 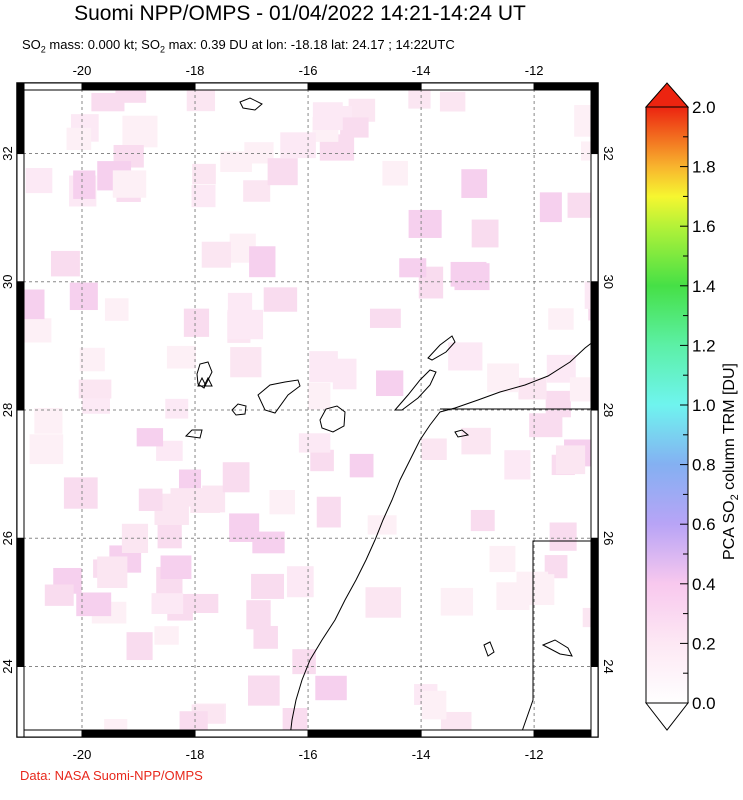 What do you see at coordinates (704, 405) in the screenshot?
I see `colorbar-tick-label: 1.0` at bounding box center [704, 405].